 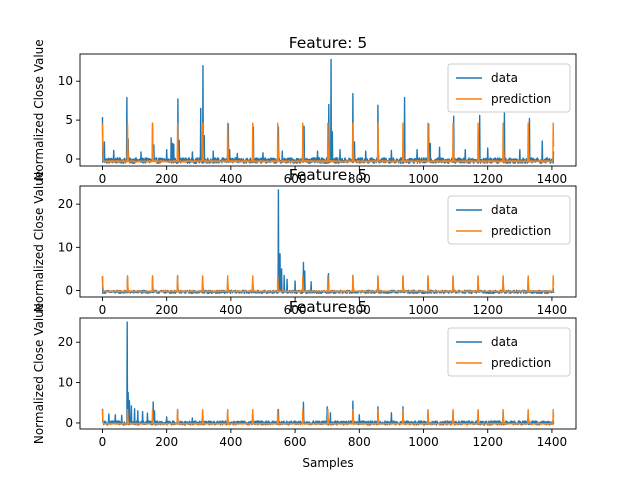 I want to click on x-axis-label: Samples, so click(x=327, y=463).